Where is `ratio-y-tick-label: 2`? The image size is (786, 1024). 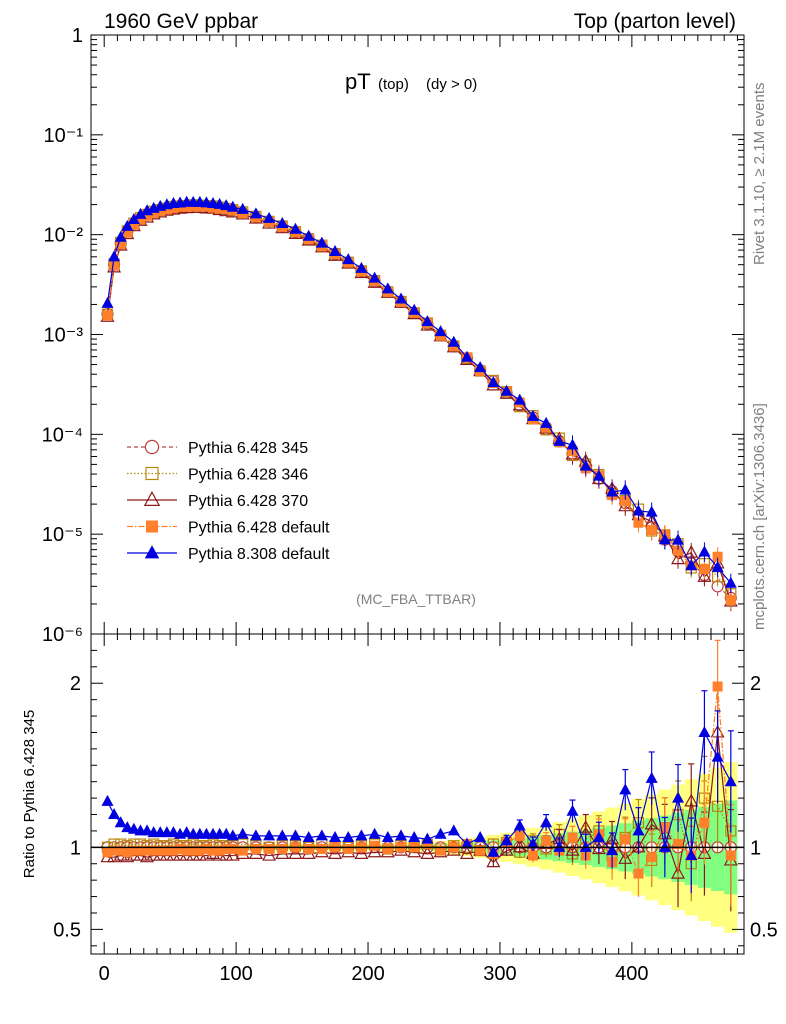 ratio-y-tick-label: 2 is located at coordinates (755, 684).